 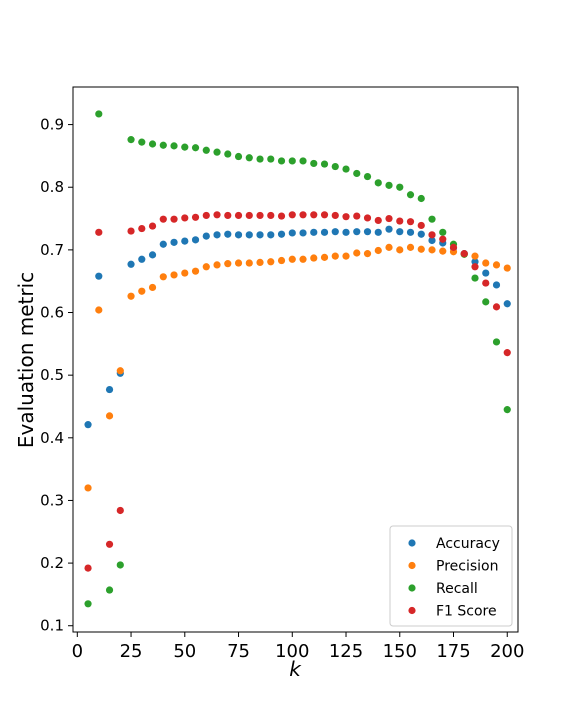 What do you see at coordinates (412, 543) in the screenshot?
I see `legend-marker-accuracy` at bounding box center [412, 543].